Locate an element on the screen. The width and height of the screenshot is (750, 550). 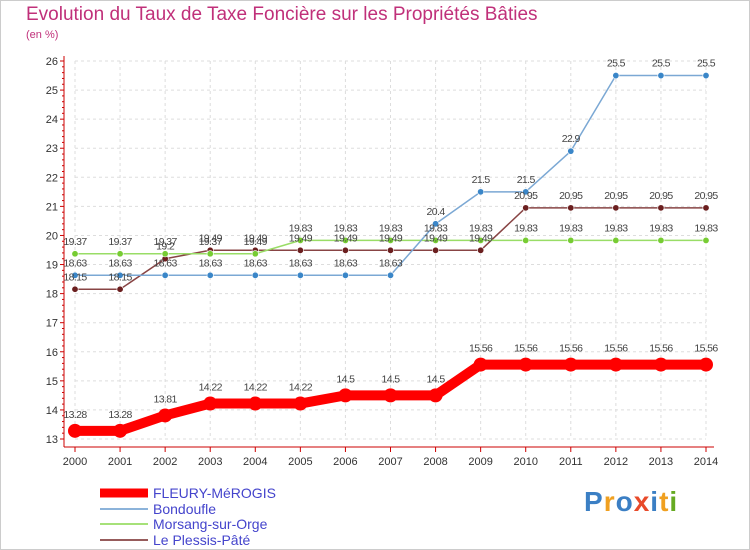
legend-label: Le Plessis-Pâté is located at coordinates (201, 540).